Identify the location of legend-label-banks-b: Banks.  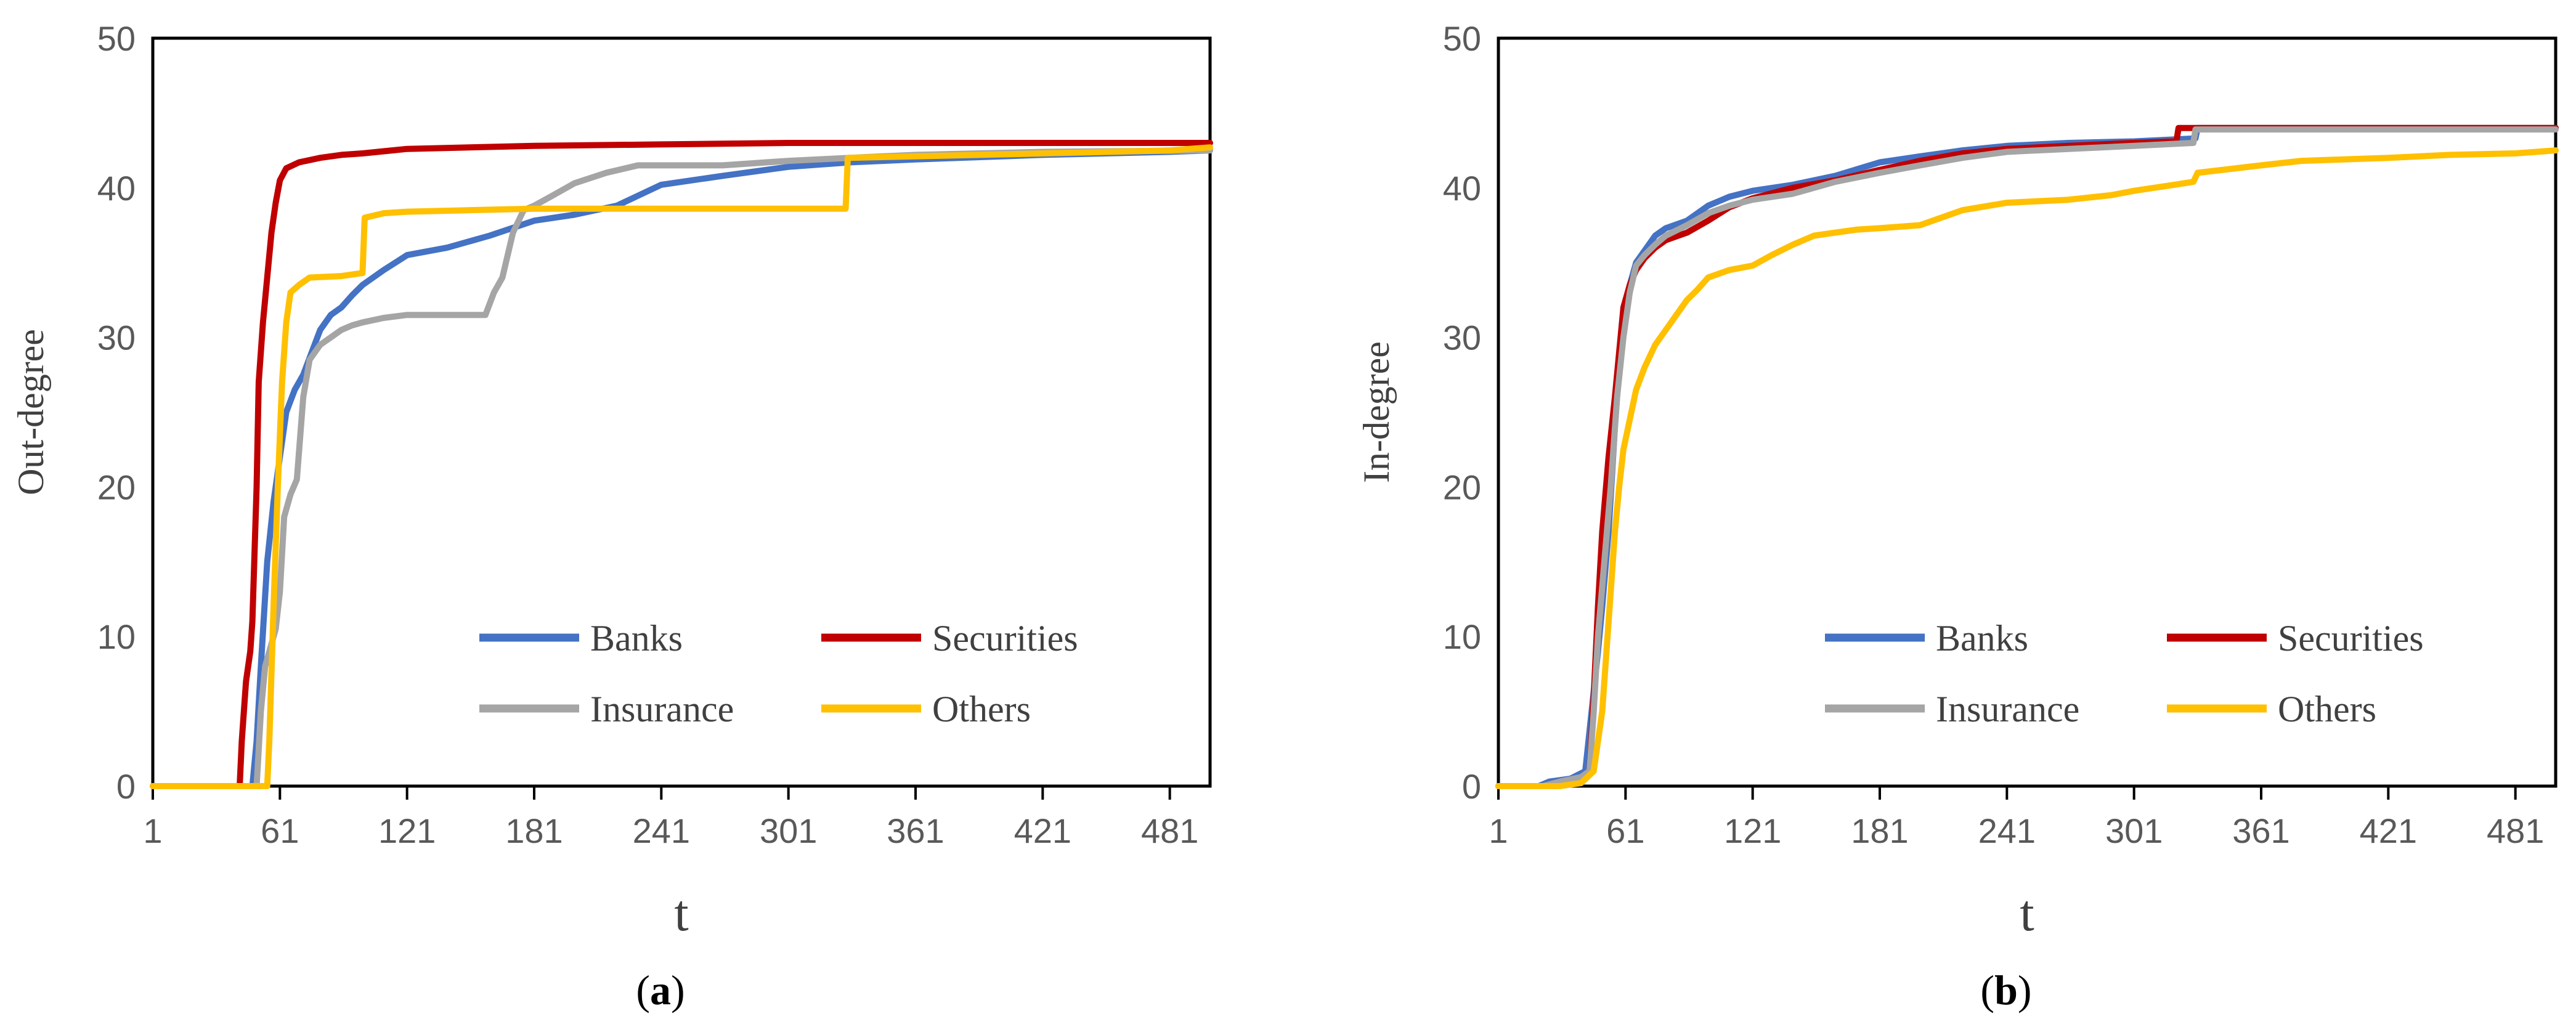
(1982, 638).